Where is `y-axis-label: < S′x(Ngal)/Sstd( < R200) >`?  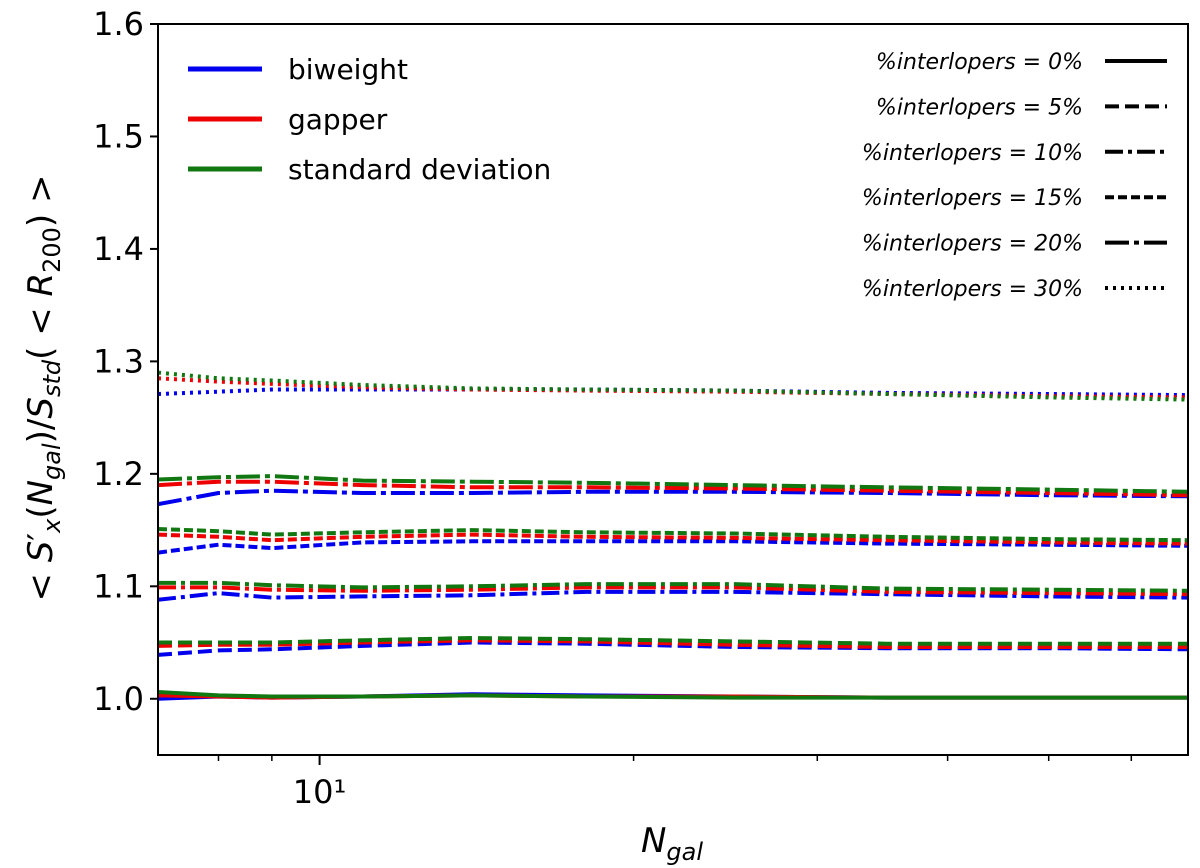
y-axis-label: < S′x(Ngal)/Sstd( < R200) > is located at coordinates (43, 388).